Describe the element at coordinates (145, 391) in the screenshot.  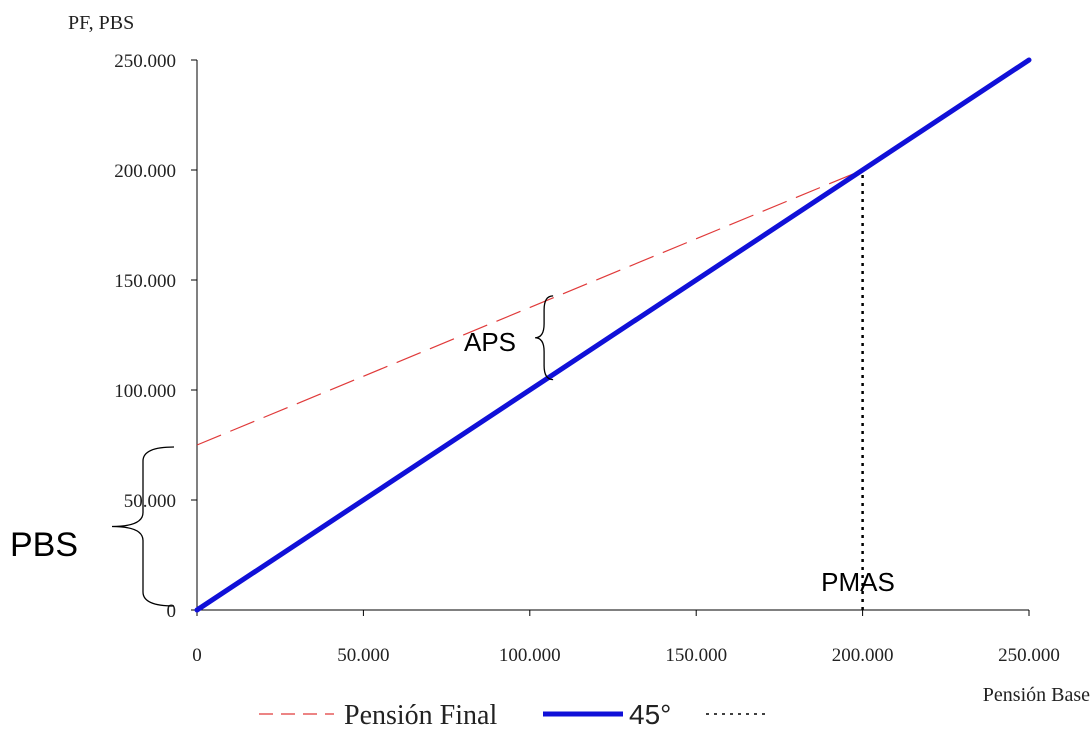
I see `y-tick-label: 100.000` at that location.